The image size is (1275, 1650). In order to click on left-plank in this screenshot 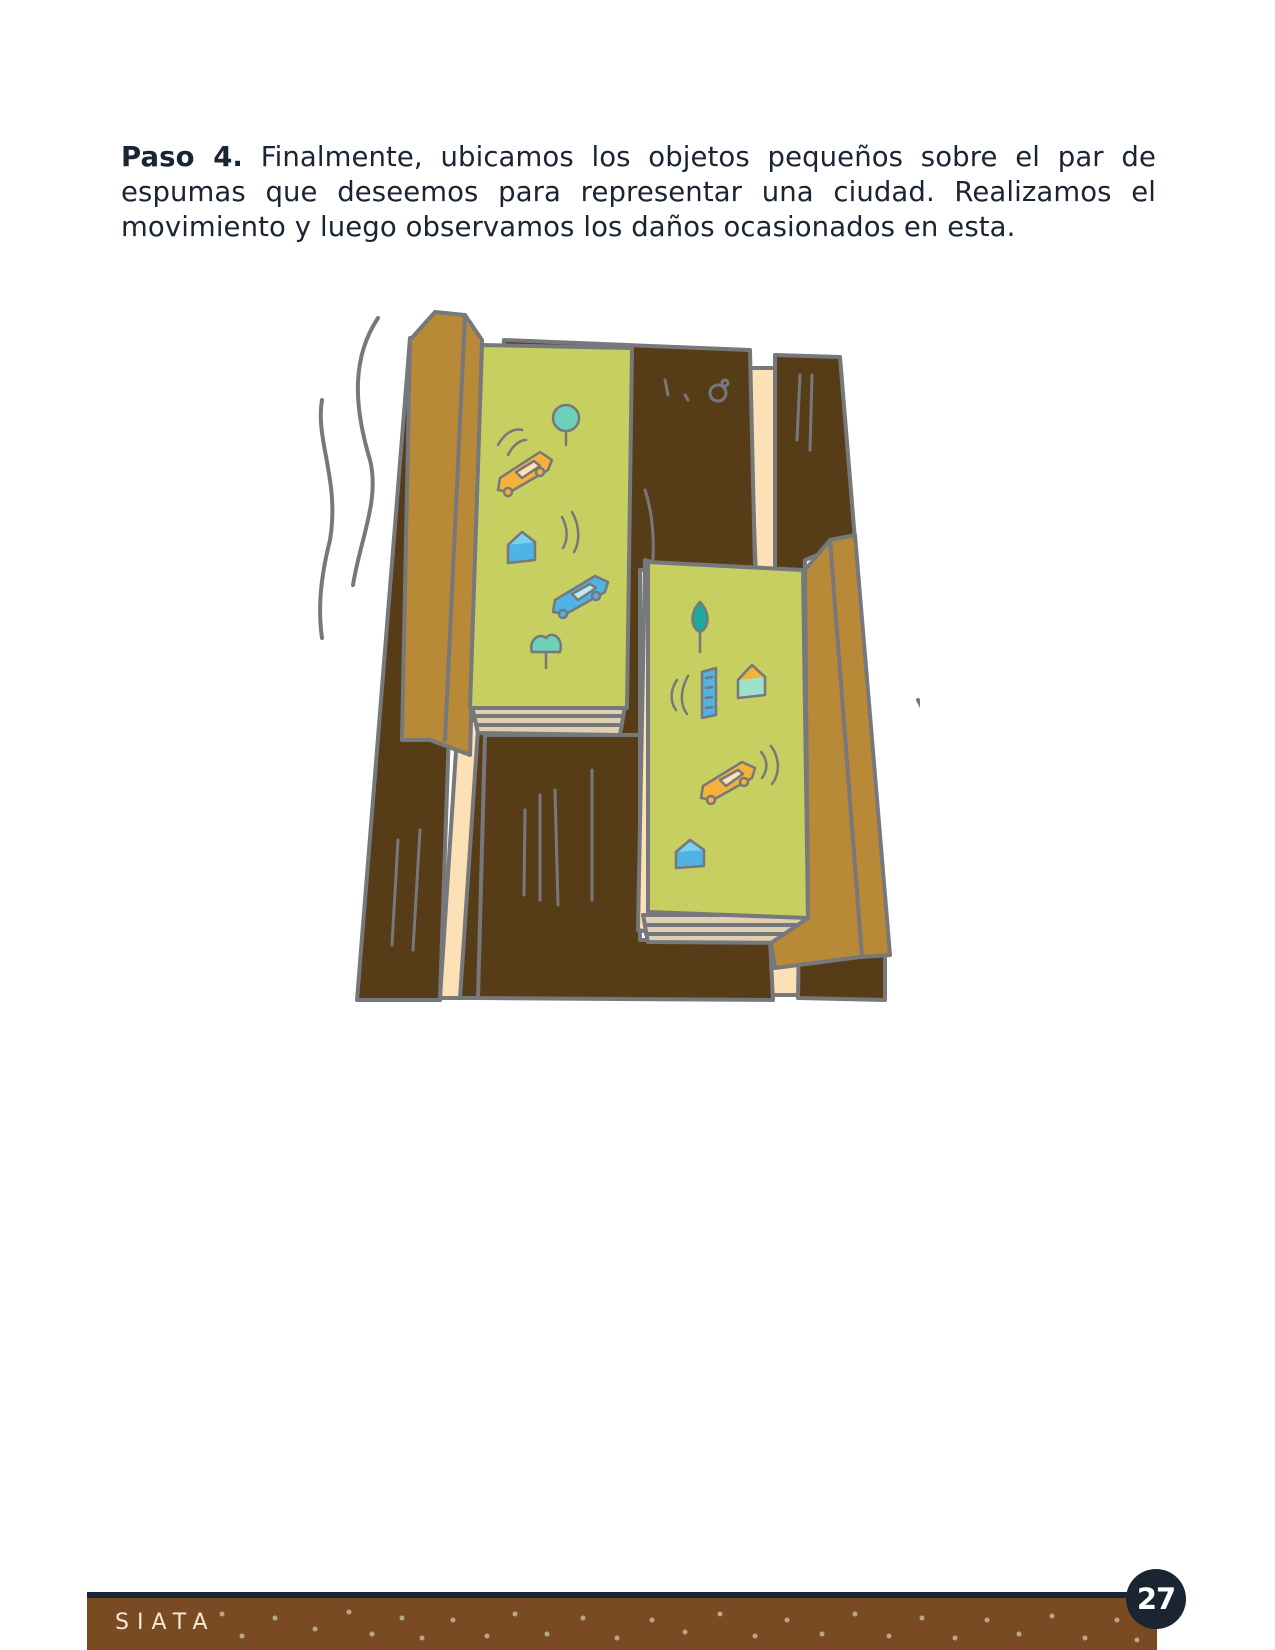, I will do `click(442, 533)`.